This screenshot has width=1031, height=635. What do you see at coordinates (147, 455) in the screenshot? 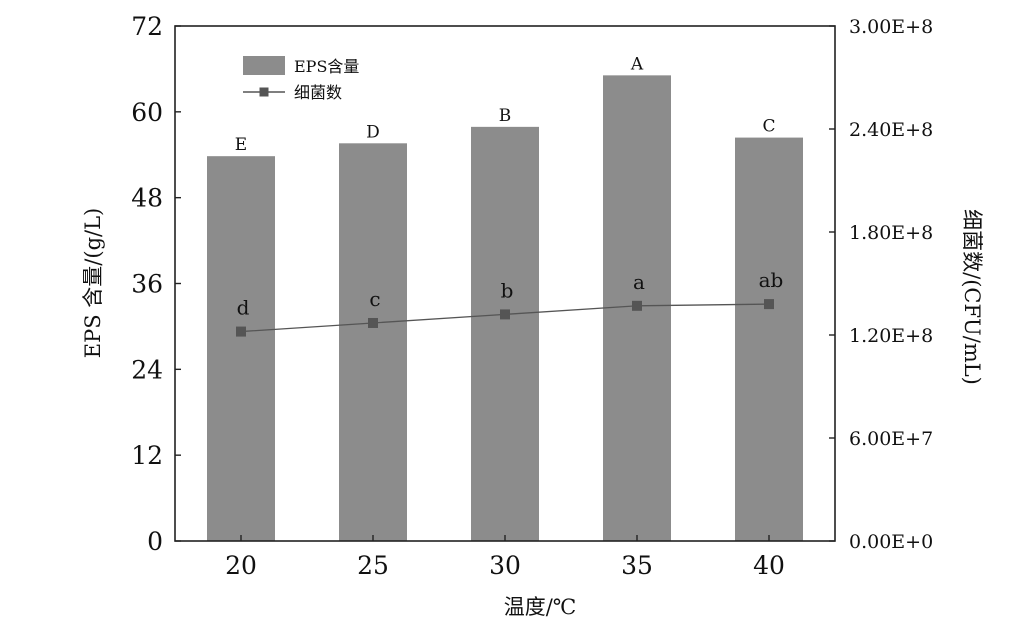
I see `y-left-tick-label: 12` at bounding box center [147, 455].